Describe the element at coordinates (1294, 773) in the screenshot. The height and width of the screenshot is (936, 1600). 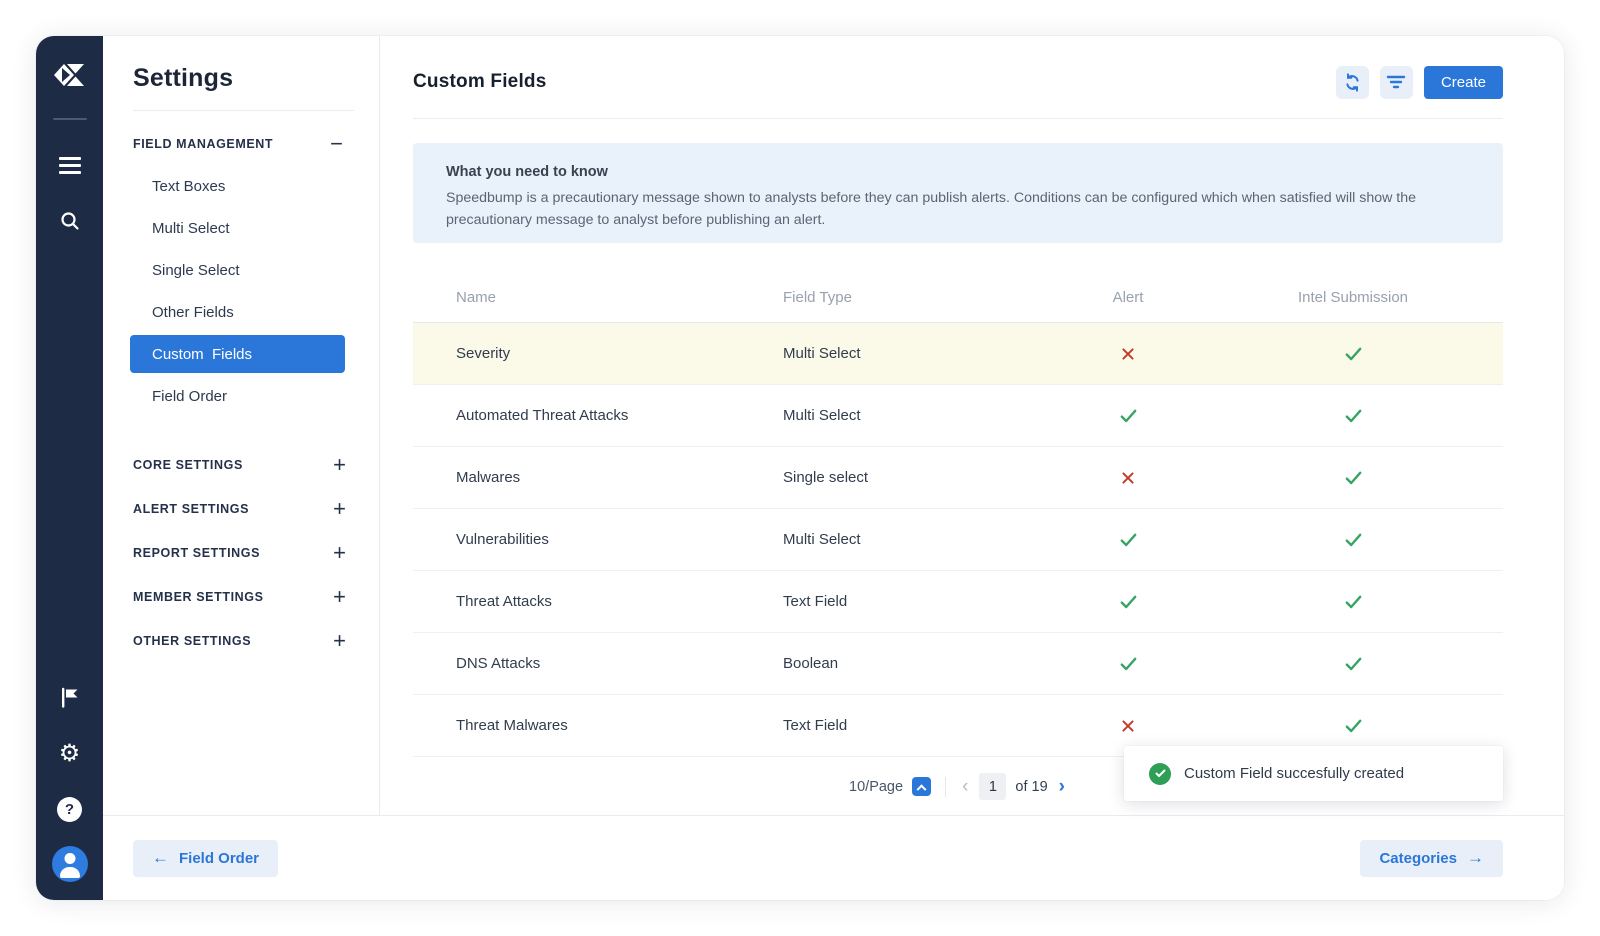
I see `toast-message: Custom Field succesfully created` at that location.